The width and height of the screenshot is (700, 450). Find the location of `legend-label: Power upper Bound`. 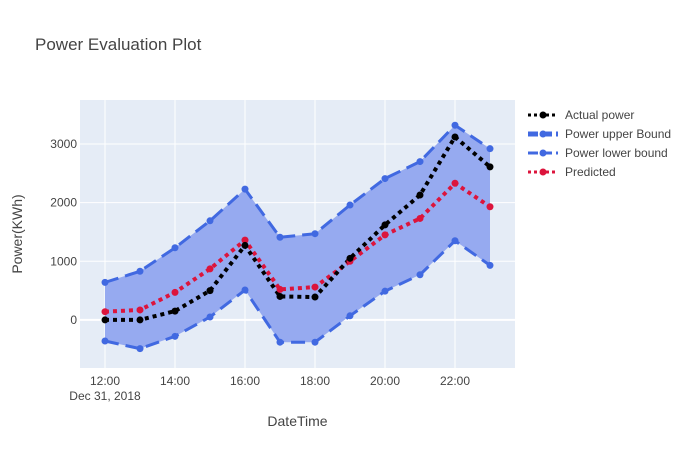

legend-label: Power upper Bound is located at coordinates (618, 134).